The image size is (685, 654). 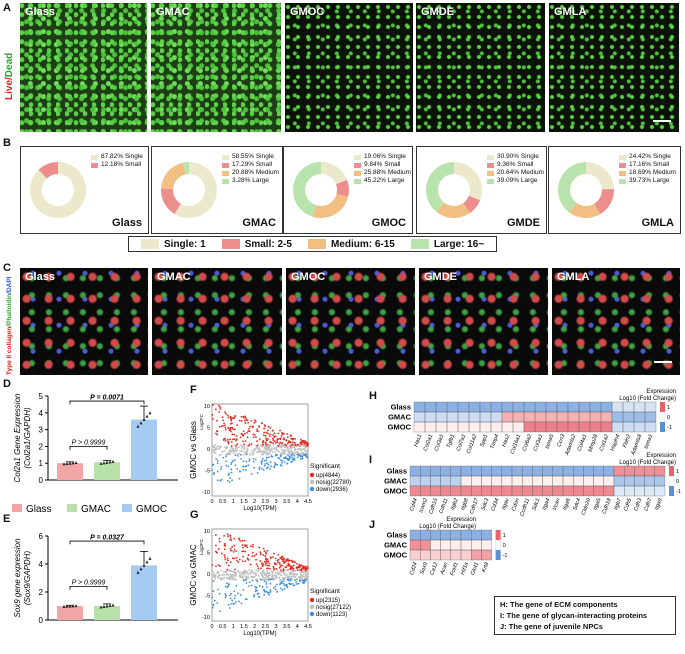 What do you see at coordinates (663, 362) in the screenshot?
I see `scale-bar-c` at bounding box center [663, 362].